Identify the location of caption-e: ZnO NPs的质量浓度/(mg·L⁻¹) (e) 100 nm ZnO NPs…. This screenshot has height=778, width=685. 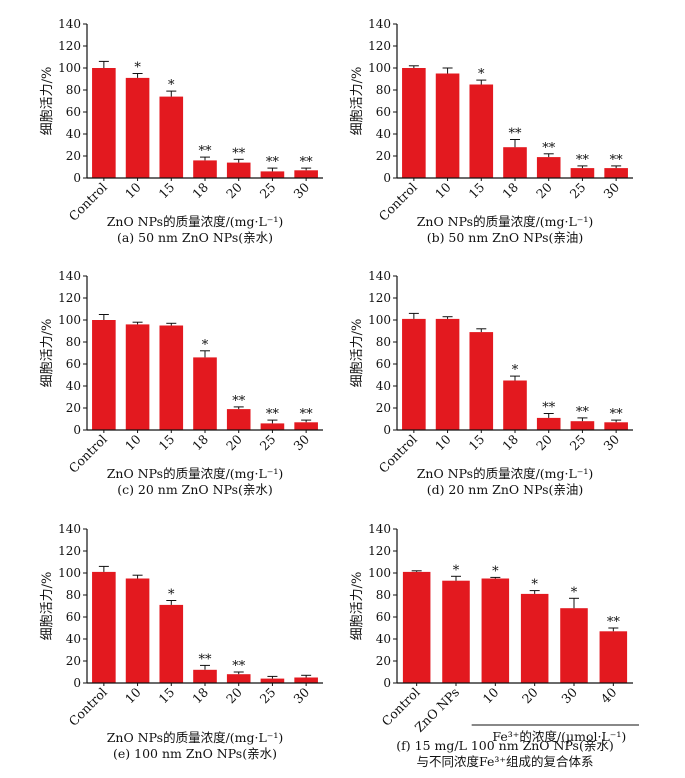
(195, 746).